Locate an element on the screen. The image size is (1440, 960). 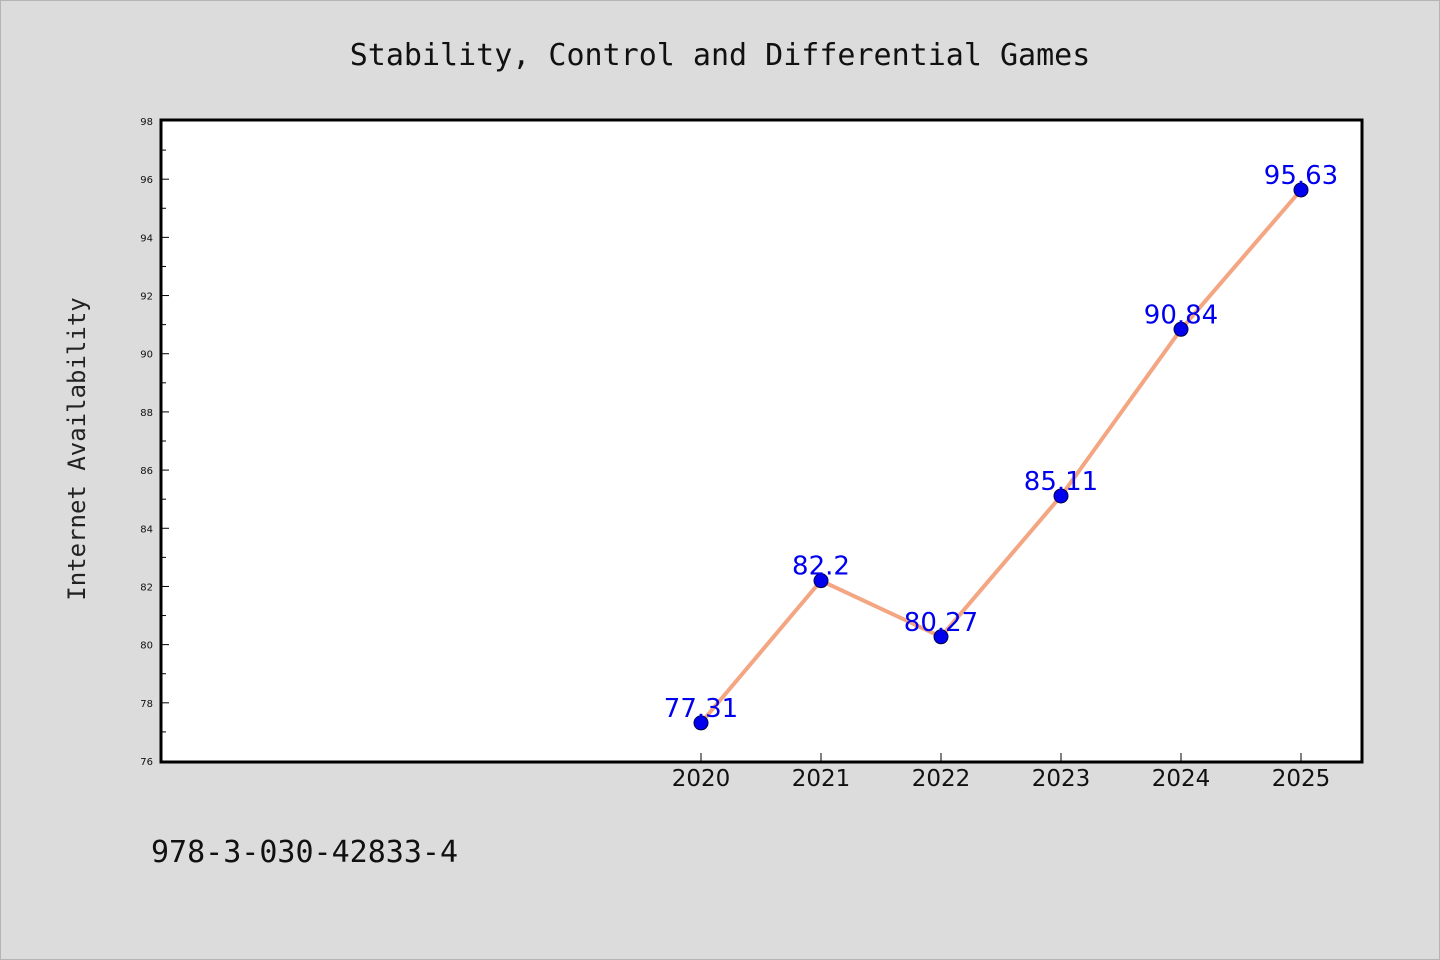
y-tick-label: 78 is located at coordinates (146, 704).